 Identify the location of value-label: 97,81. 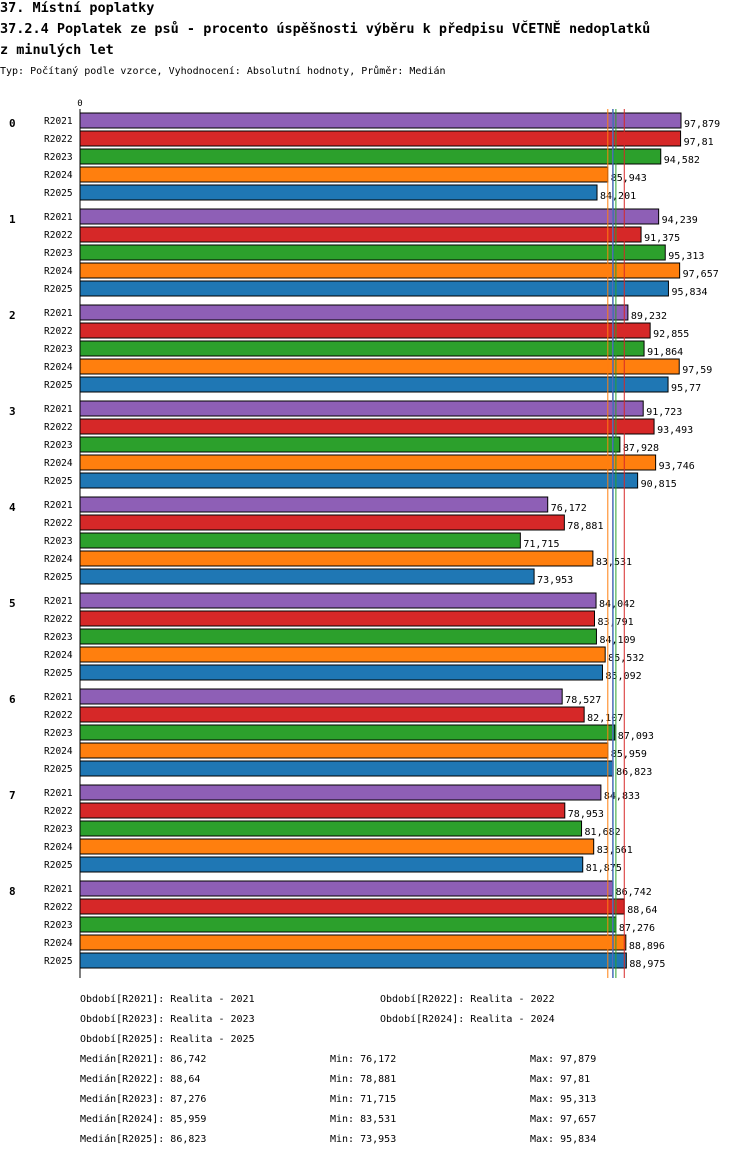
(699, 142).